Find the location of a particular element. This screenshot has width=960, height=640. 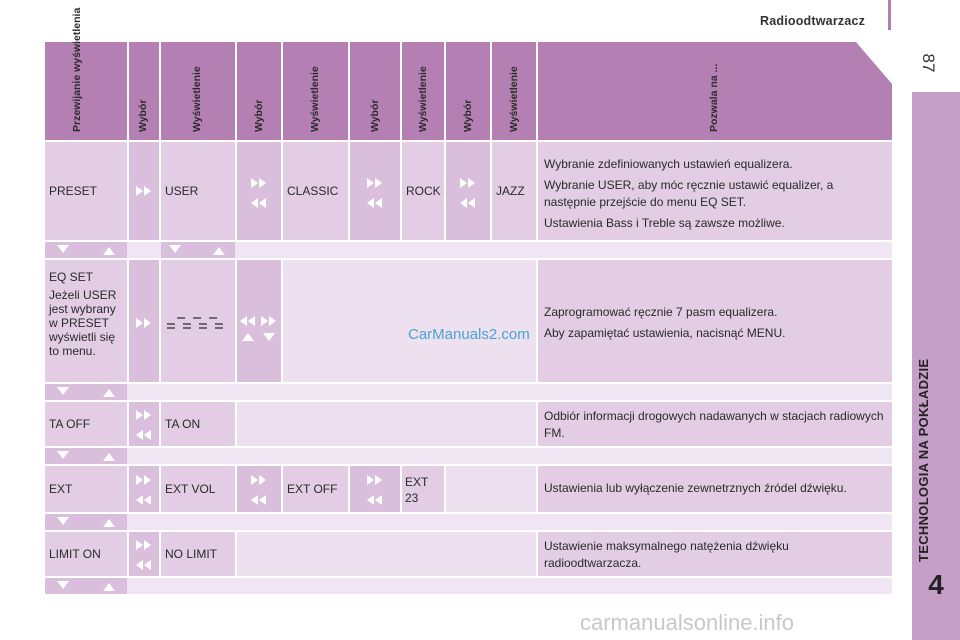

equalizer-bands-icon is located at coordinates (195, 323).